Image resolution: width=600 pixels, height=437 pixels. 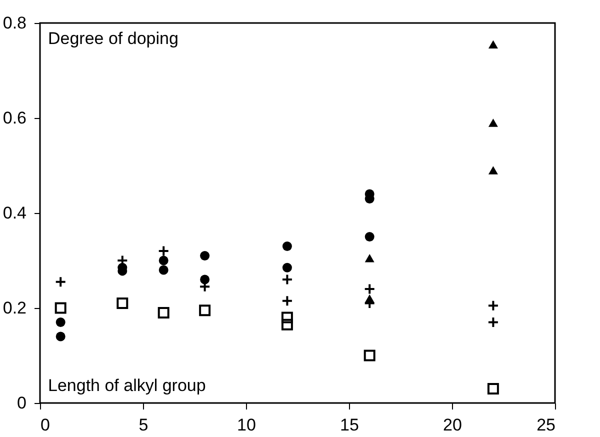 I want to click on x-tick-label: 20, so click(x=452, y=425).